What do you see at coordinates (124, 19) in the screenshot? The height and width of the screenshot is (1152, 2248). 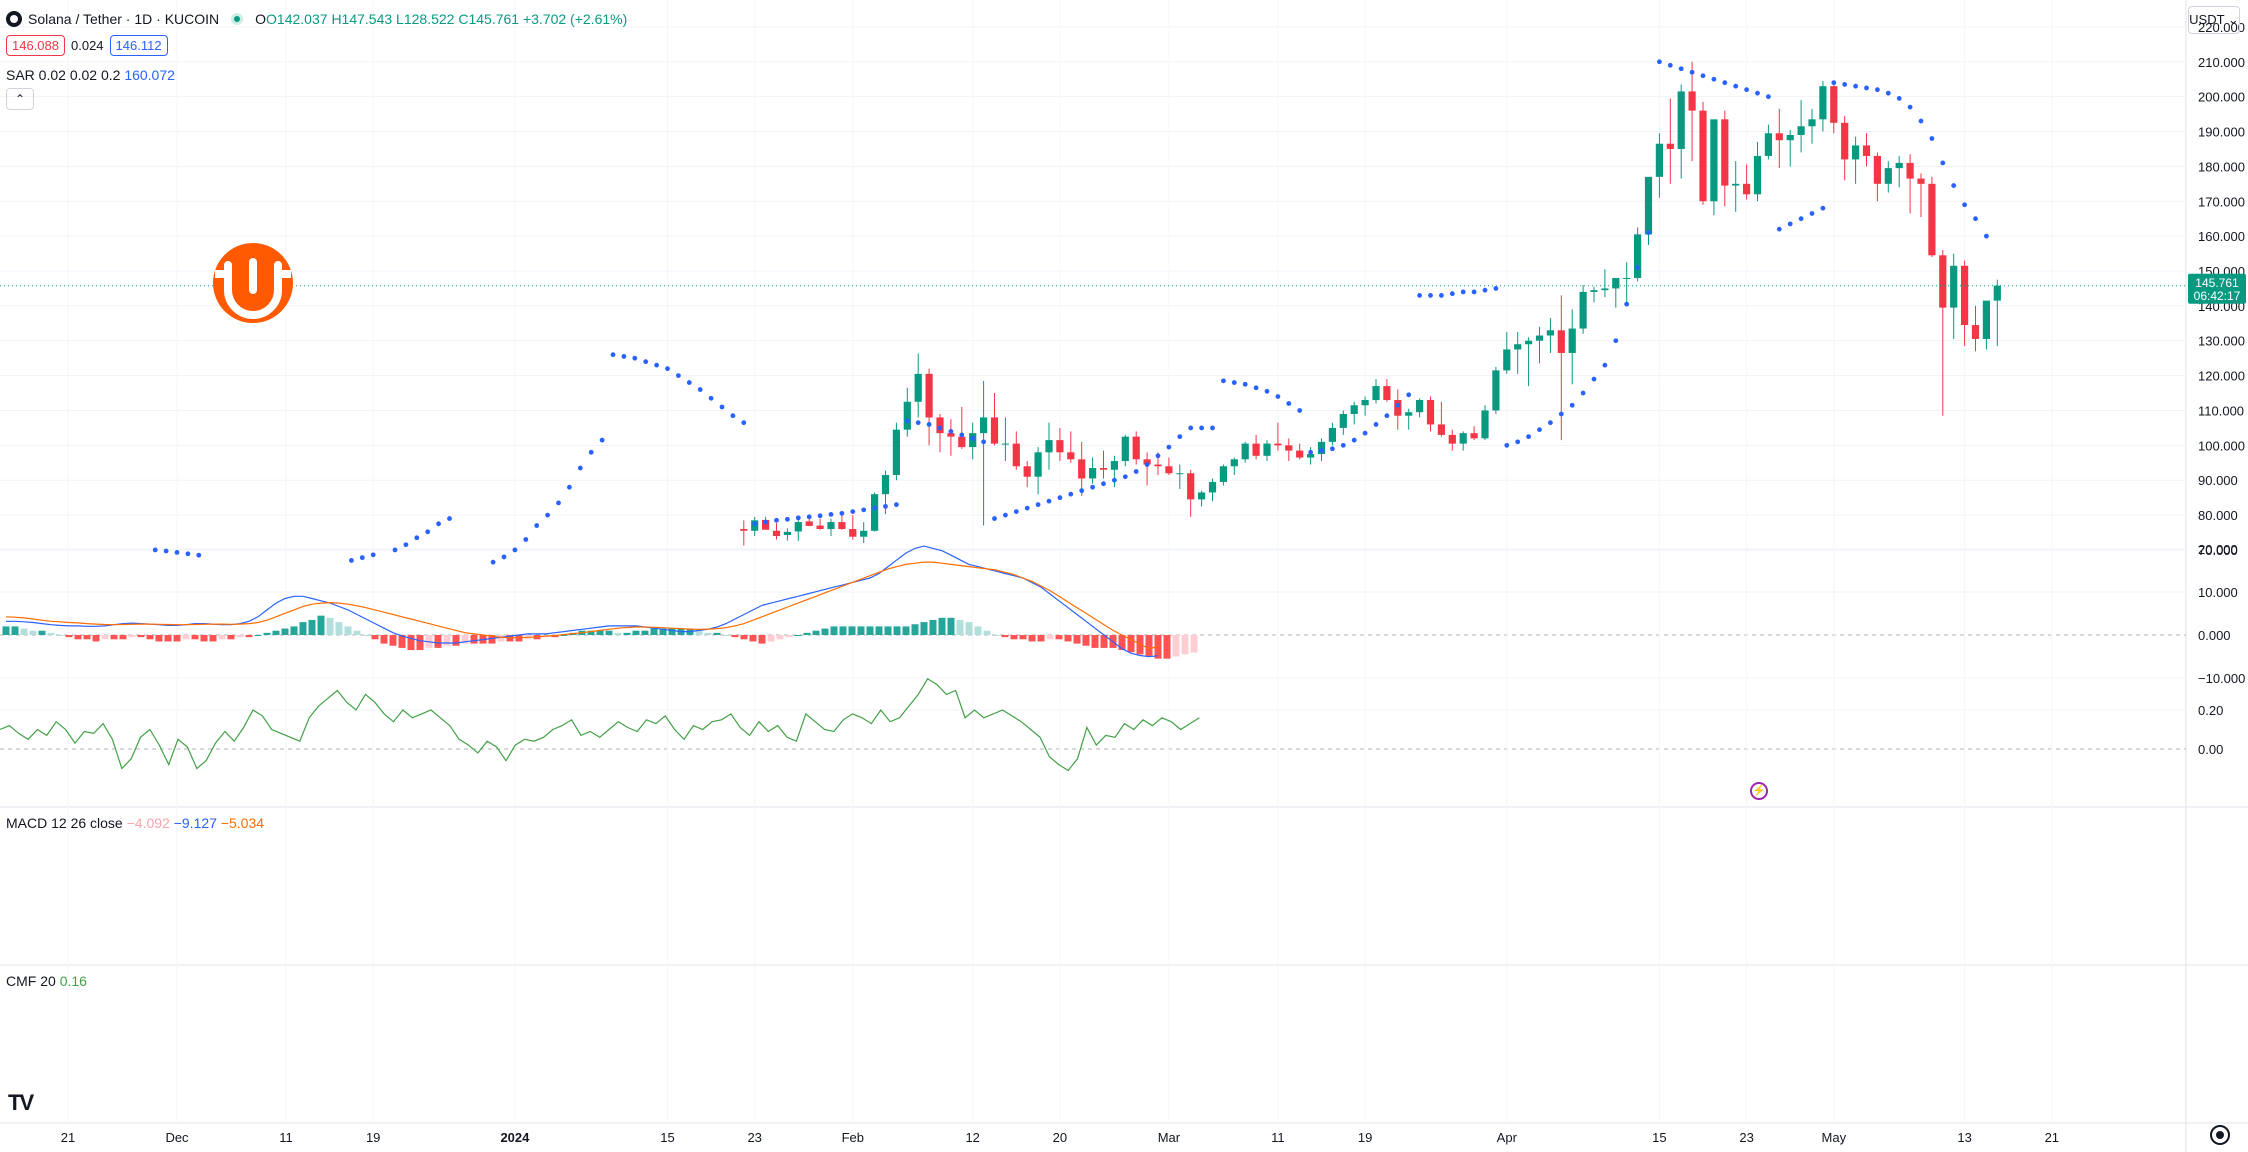 I see `symbol-title: Solana / Tether · 1D · KUCOIN` at bounding box center [124, 19].